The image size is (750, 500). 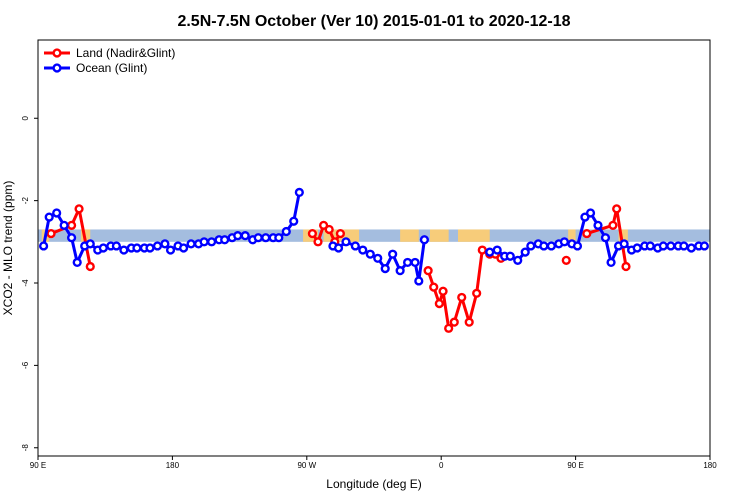 What do you see at coordinates (373, 484) in the screenshot?
I see `x-axis-label: Longitude (deg E)` at bounding box center [373, 484].